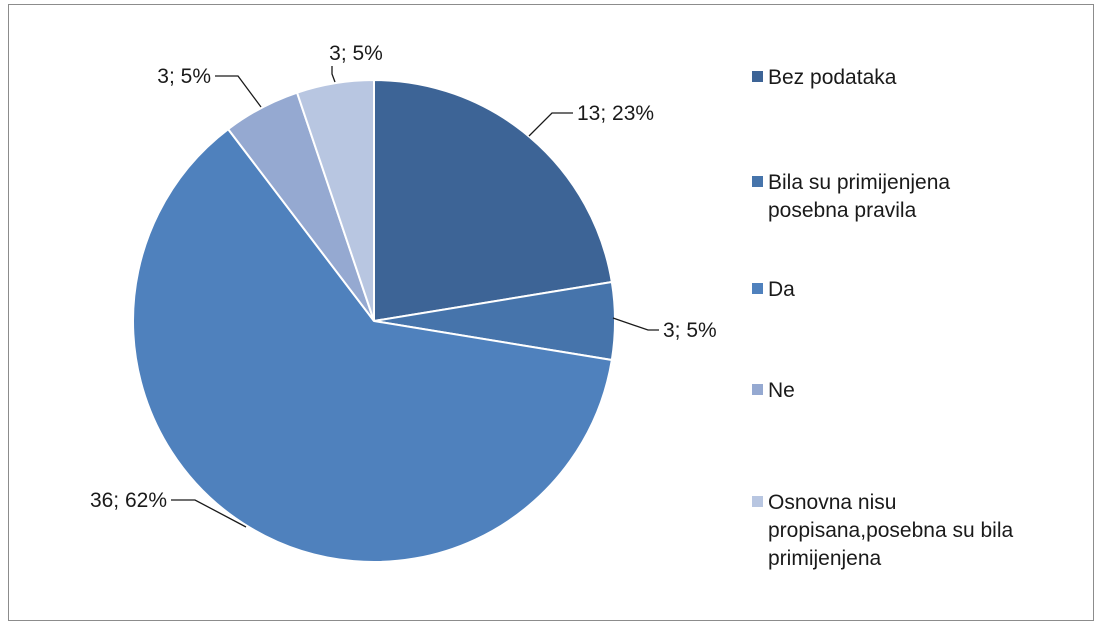 This screenshot has height=624, width=1098. I want to click on legend-label-osnovna-nisu-propisana-posebna-su-bila-primijenjena-line-2: propisana,posebna su bila, so click(891, 530).